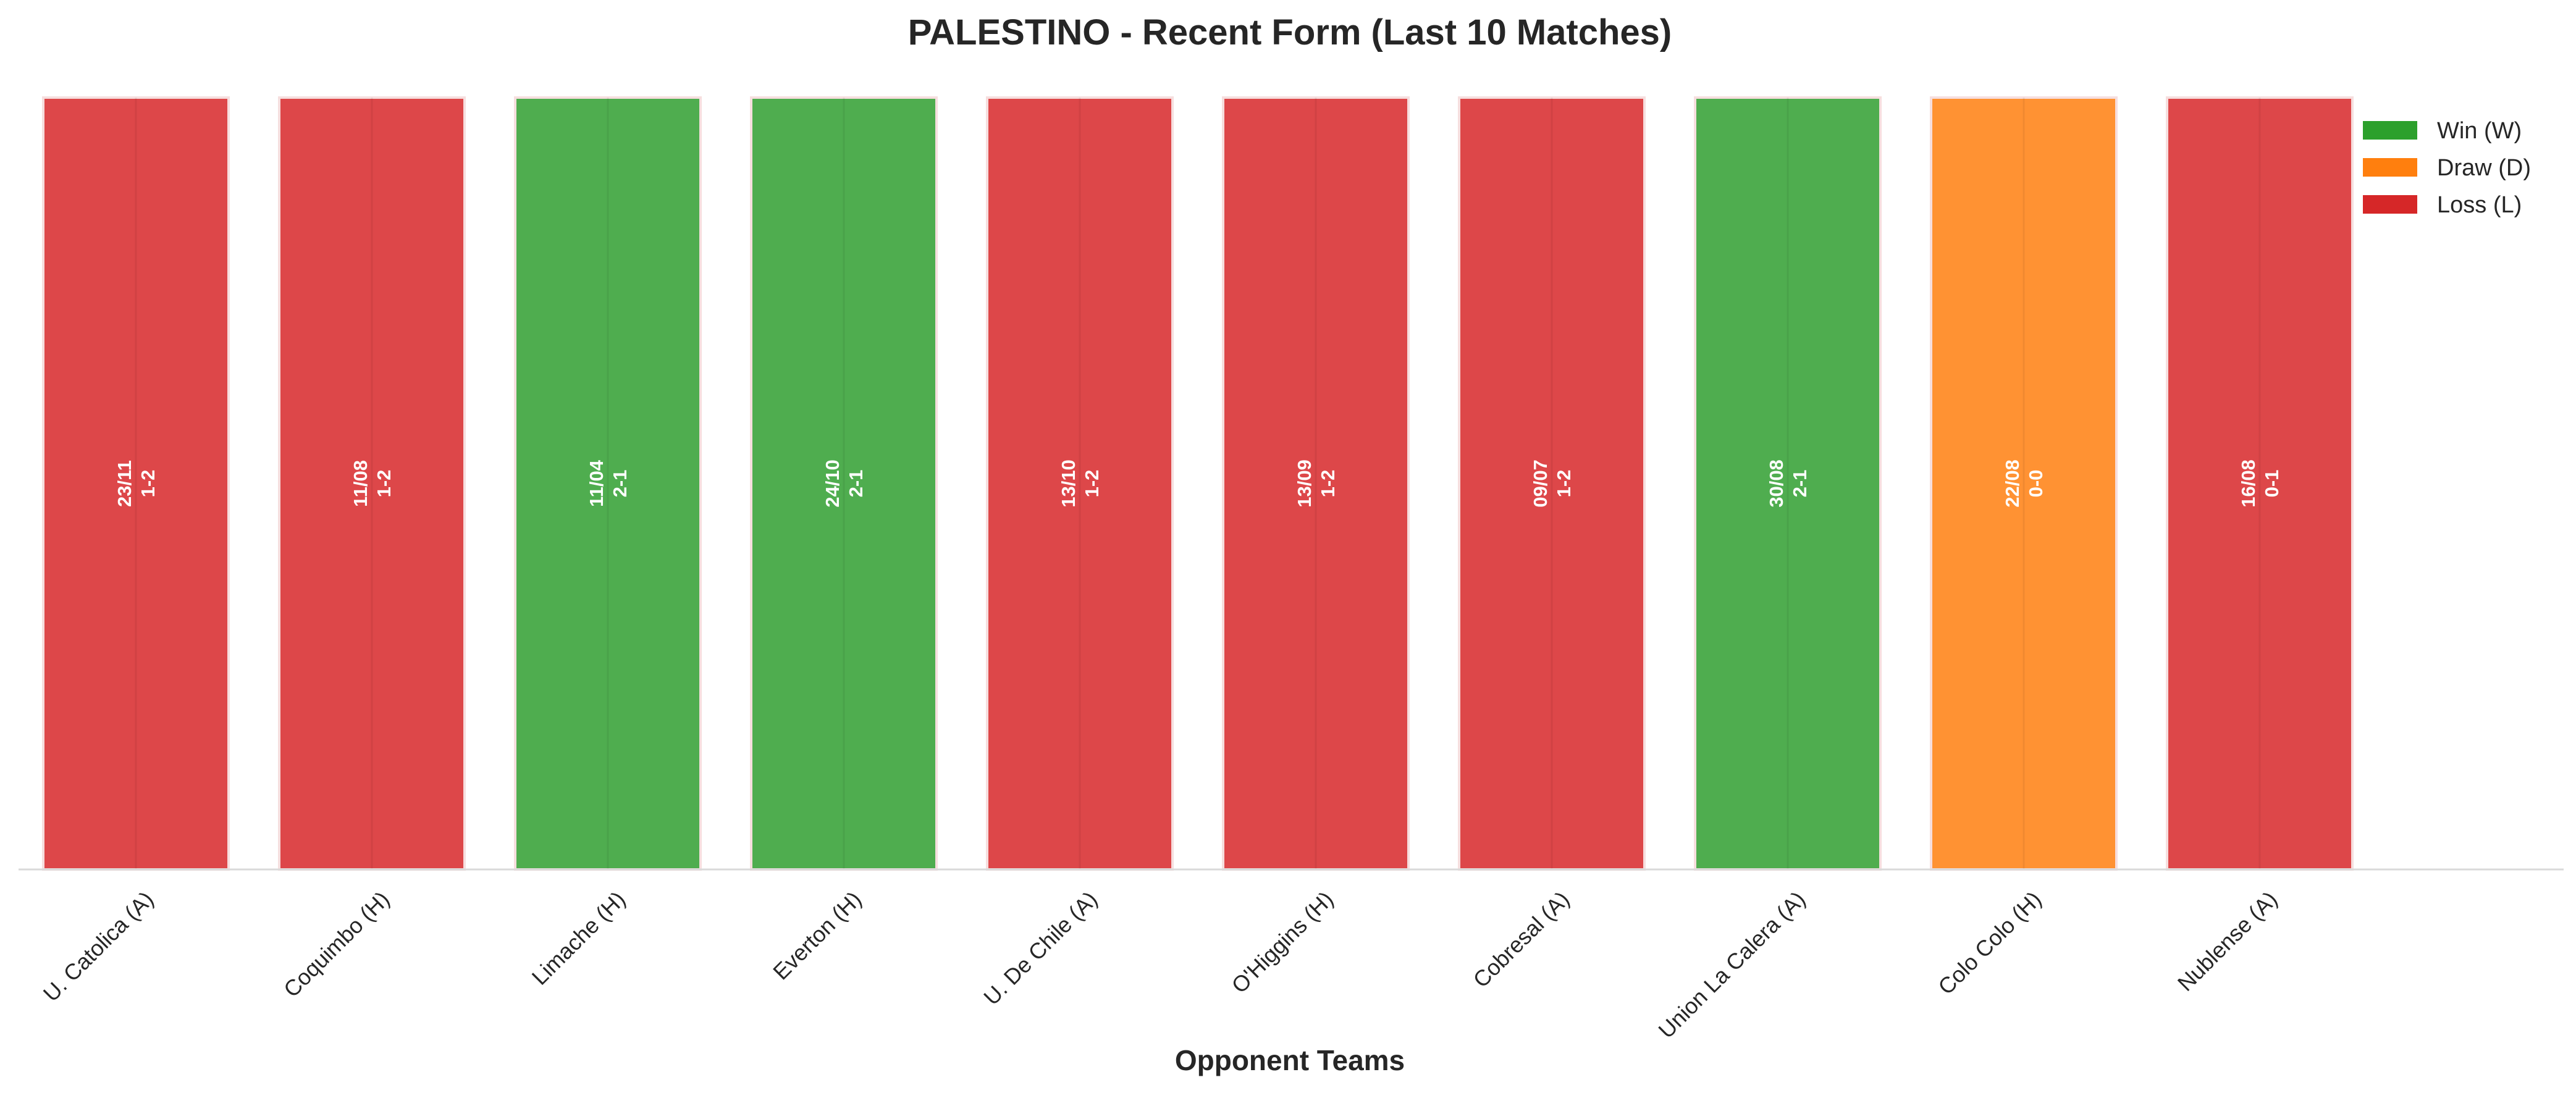 The height and width of the screenshot is (1093, 2576). What do you see at coordinates (1282, 942) in the screenshot?
I see `x-tick-label: O'Higgins (H)` at bounding box center [1282, 942].